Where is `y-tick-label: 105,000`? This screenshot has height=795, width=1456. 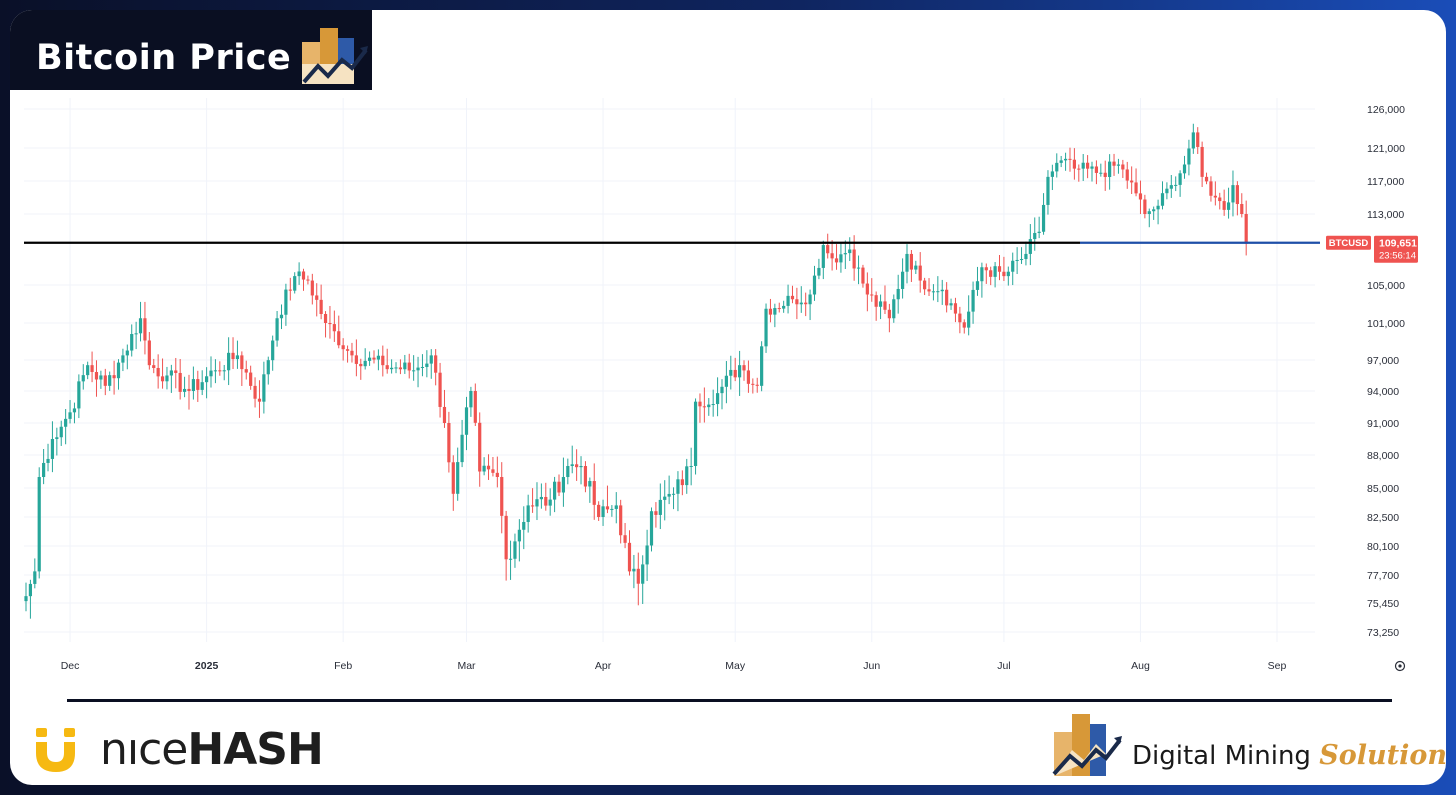 y-tick-label: 105,000 is located at coordinates (1386, 286).